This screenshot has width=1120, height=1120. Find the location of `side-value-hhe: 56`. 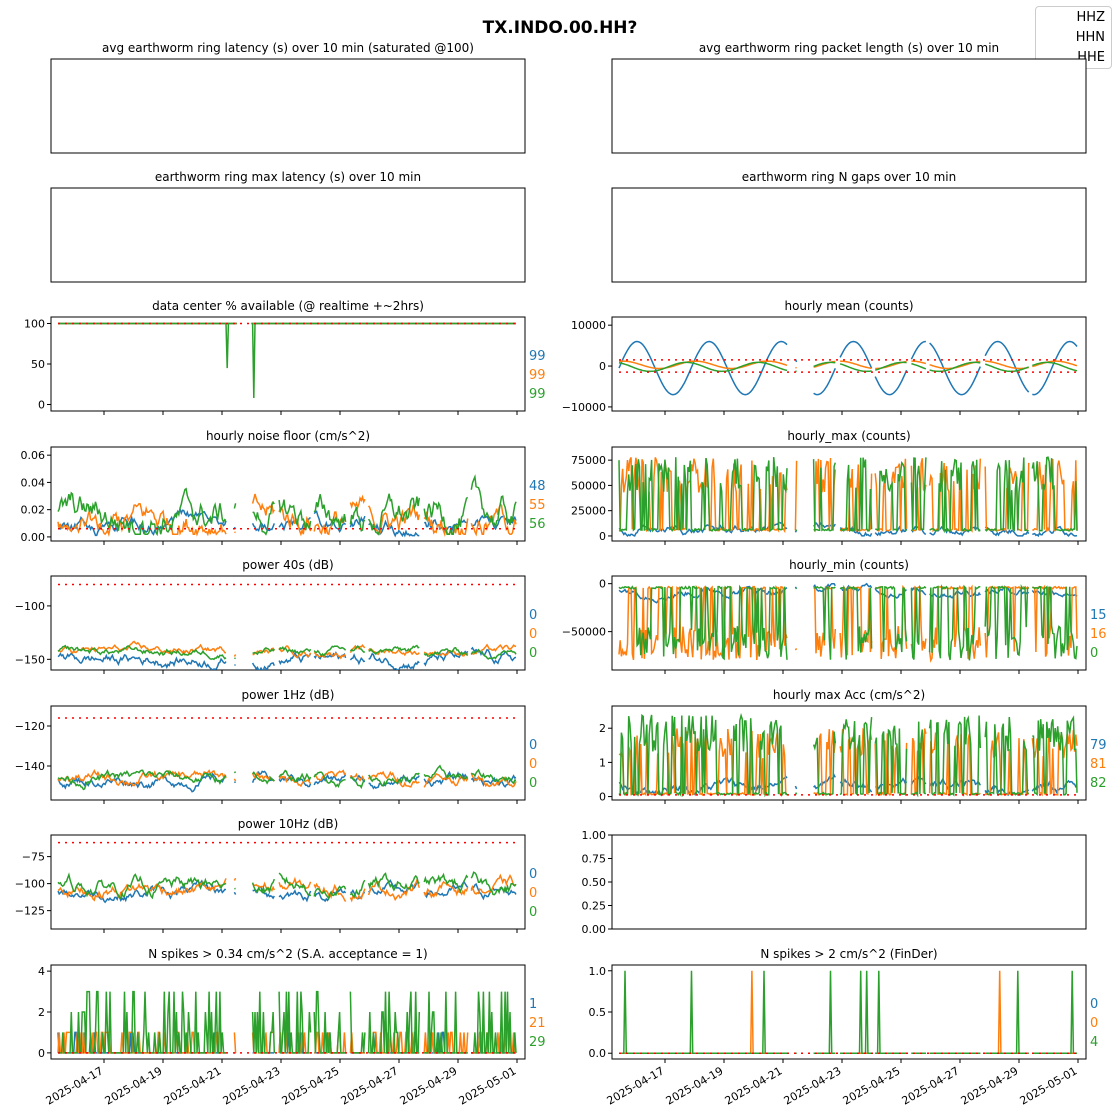

side-value-hhe: 56 is located at coordinates (537, 524).